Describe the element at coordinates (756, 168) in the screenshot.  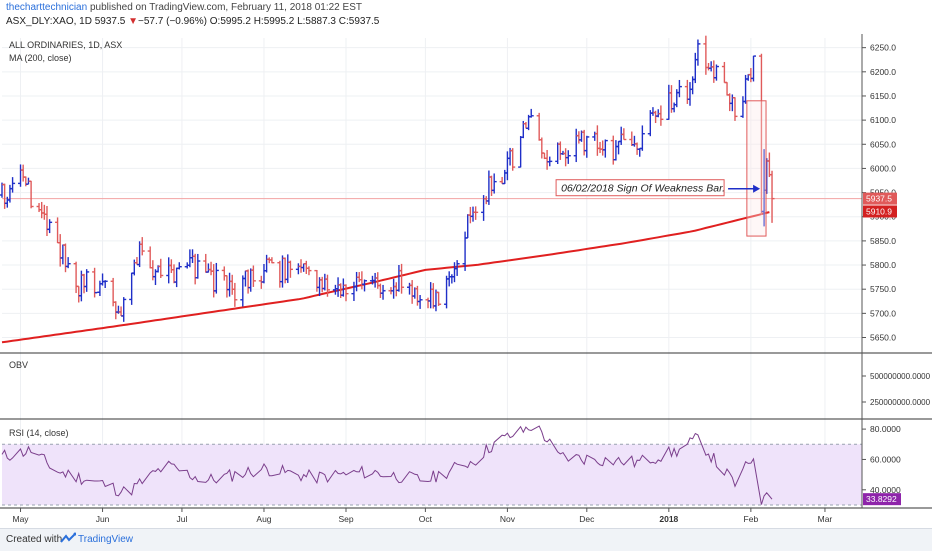
I see `highlight-box` at that location.